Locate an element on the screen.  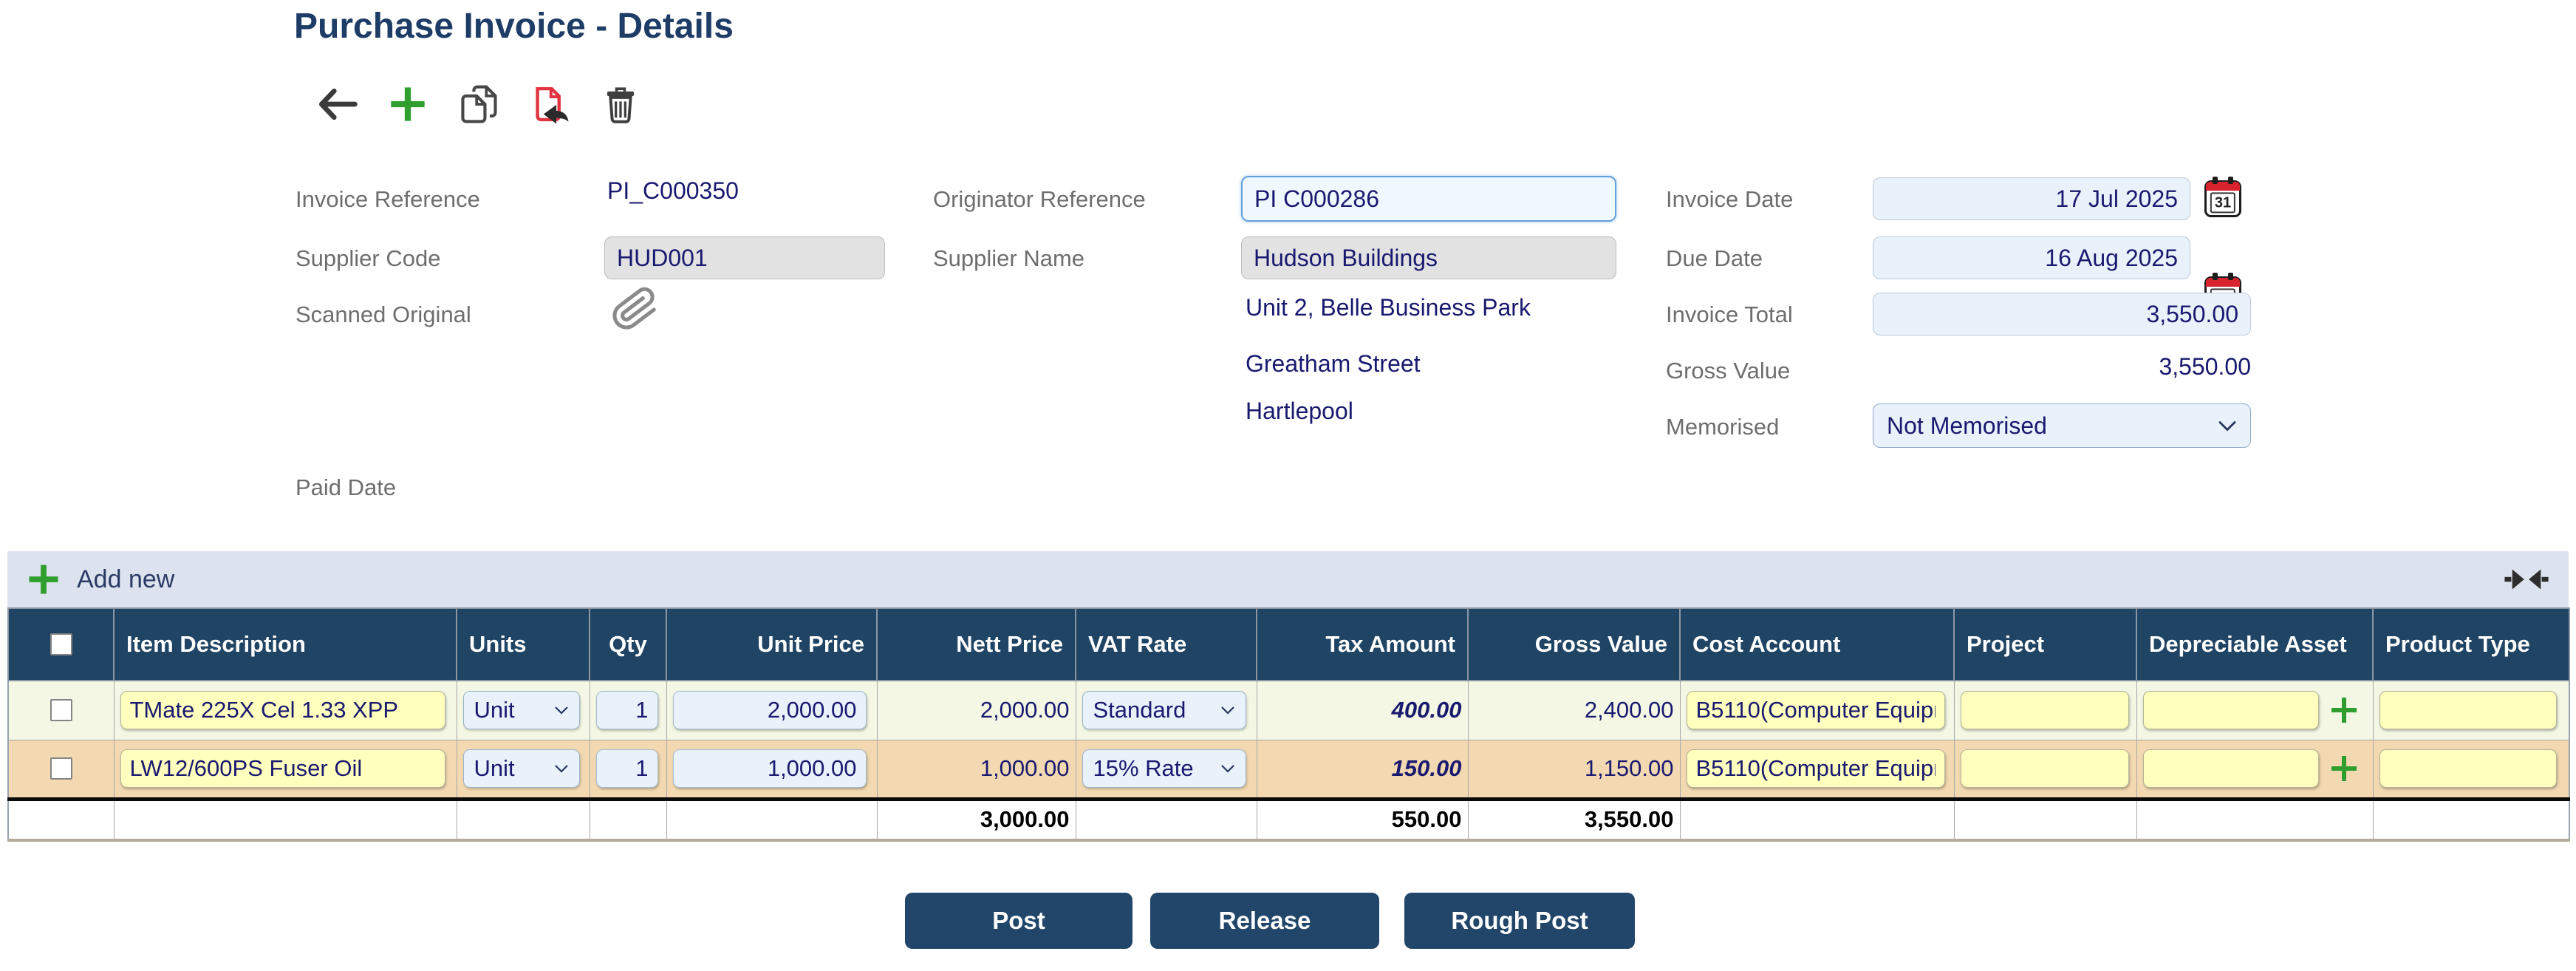
originator-reference-label: Originator Reference is located at coordinates (1040, 199).